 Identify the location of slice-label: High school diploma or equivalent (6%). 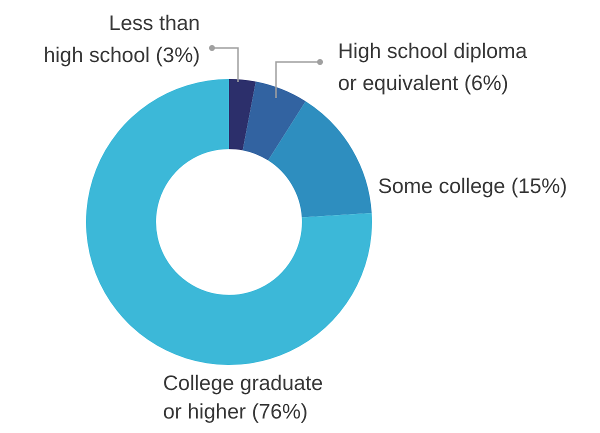
(433, 67).